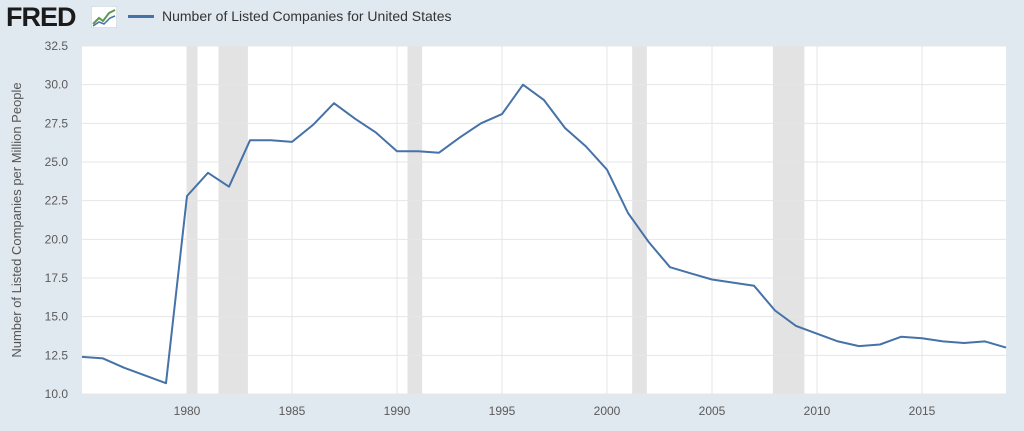 Image resolution: width=1024 pixels, height=431 pixels. I want to click on y-tick-label: 12.5, so click(57, 355).